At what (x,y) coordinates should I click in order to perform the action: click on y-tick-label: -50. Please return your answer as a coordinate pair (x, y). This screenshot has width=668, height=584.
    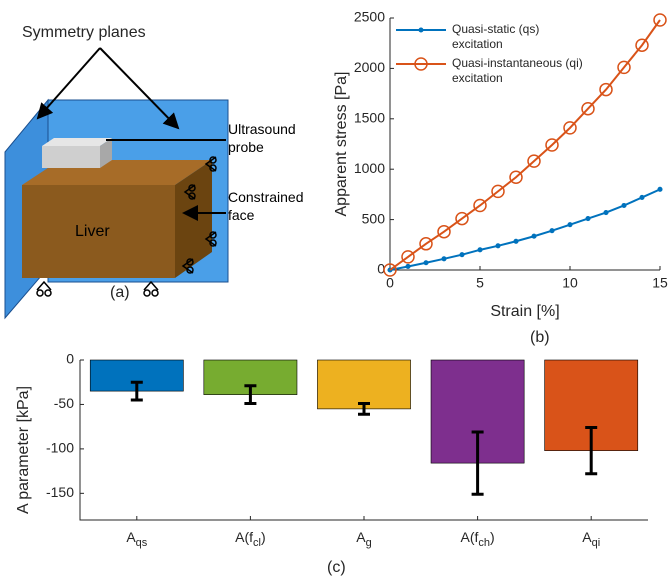
    Looking at the image, I should click on (64, 403).